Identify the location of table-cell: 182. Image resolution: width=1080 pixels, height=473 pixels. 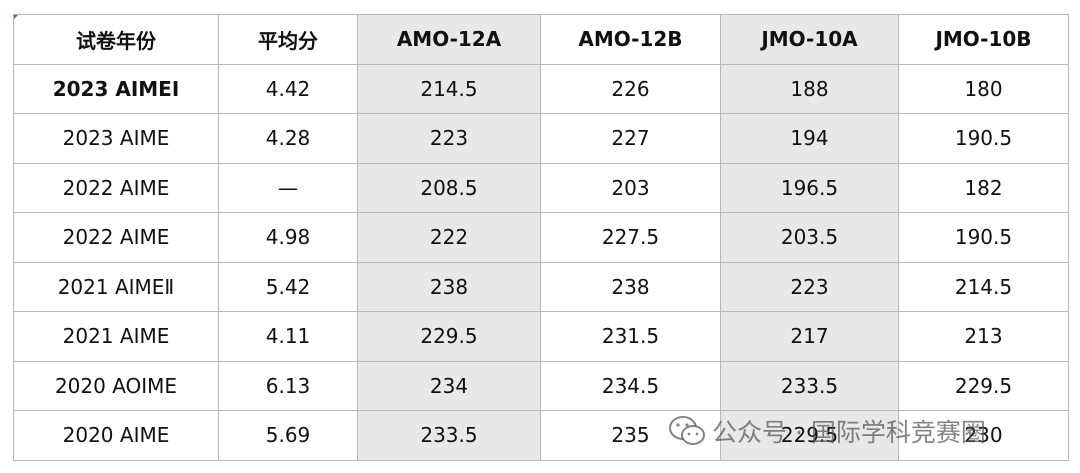
(983, 187).